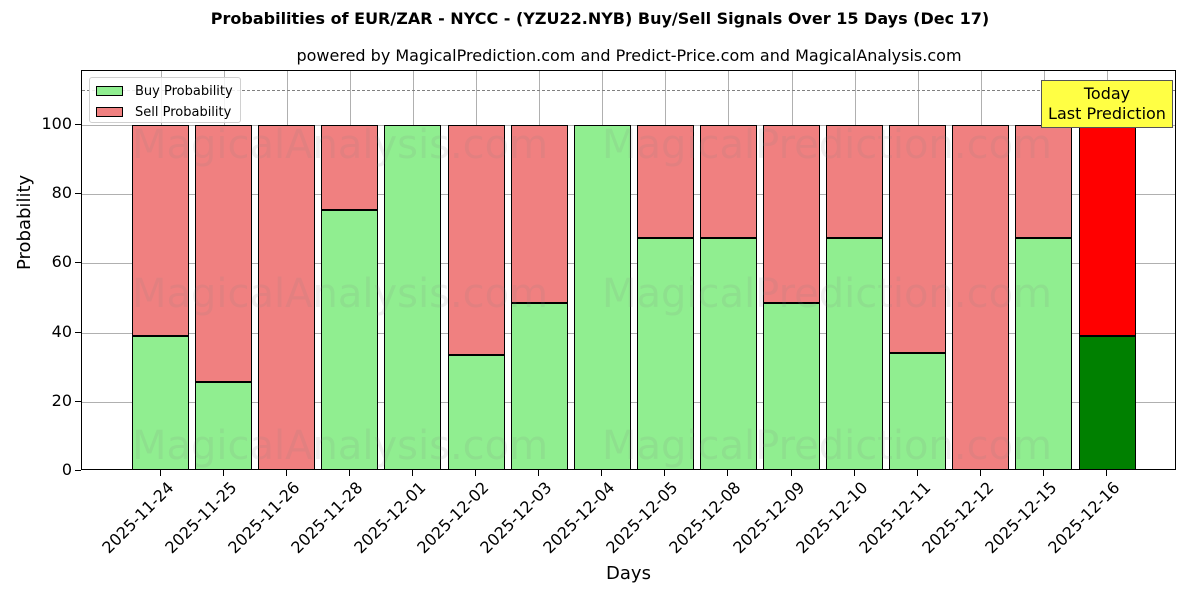 The image size is (1200, 600). I want to click on y-tick-label: 60, so click(61, 262).